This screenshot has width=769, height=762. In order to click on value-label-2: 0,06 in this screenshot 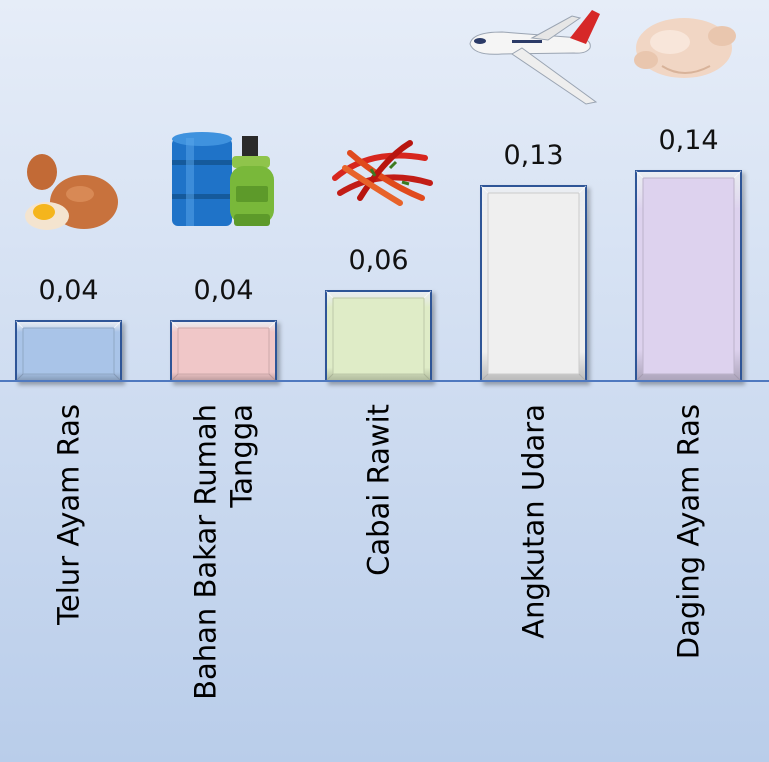, I will do `click(378, 260)`.